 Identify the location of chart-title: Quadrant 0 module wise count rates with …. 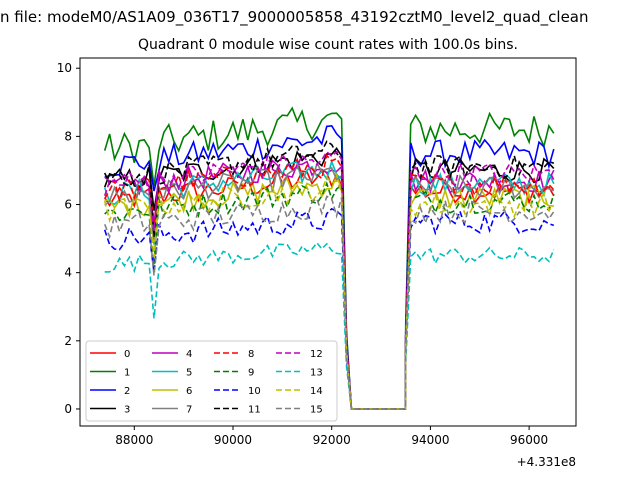
(328, 45).